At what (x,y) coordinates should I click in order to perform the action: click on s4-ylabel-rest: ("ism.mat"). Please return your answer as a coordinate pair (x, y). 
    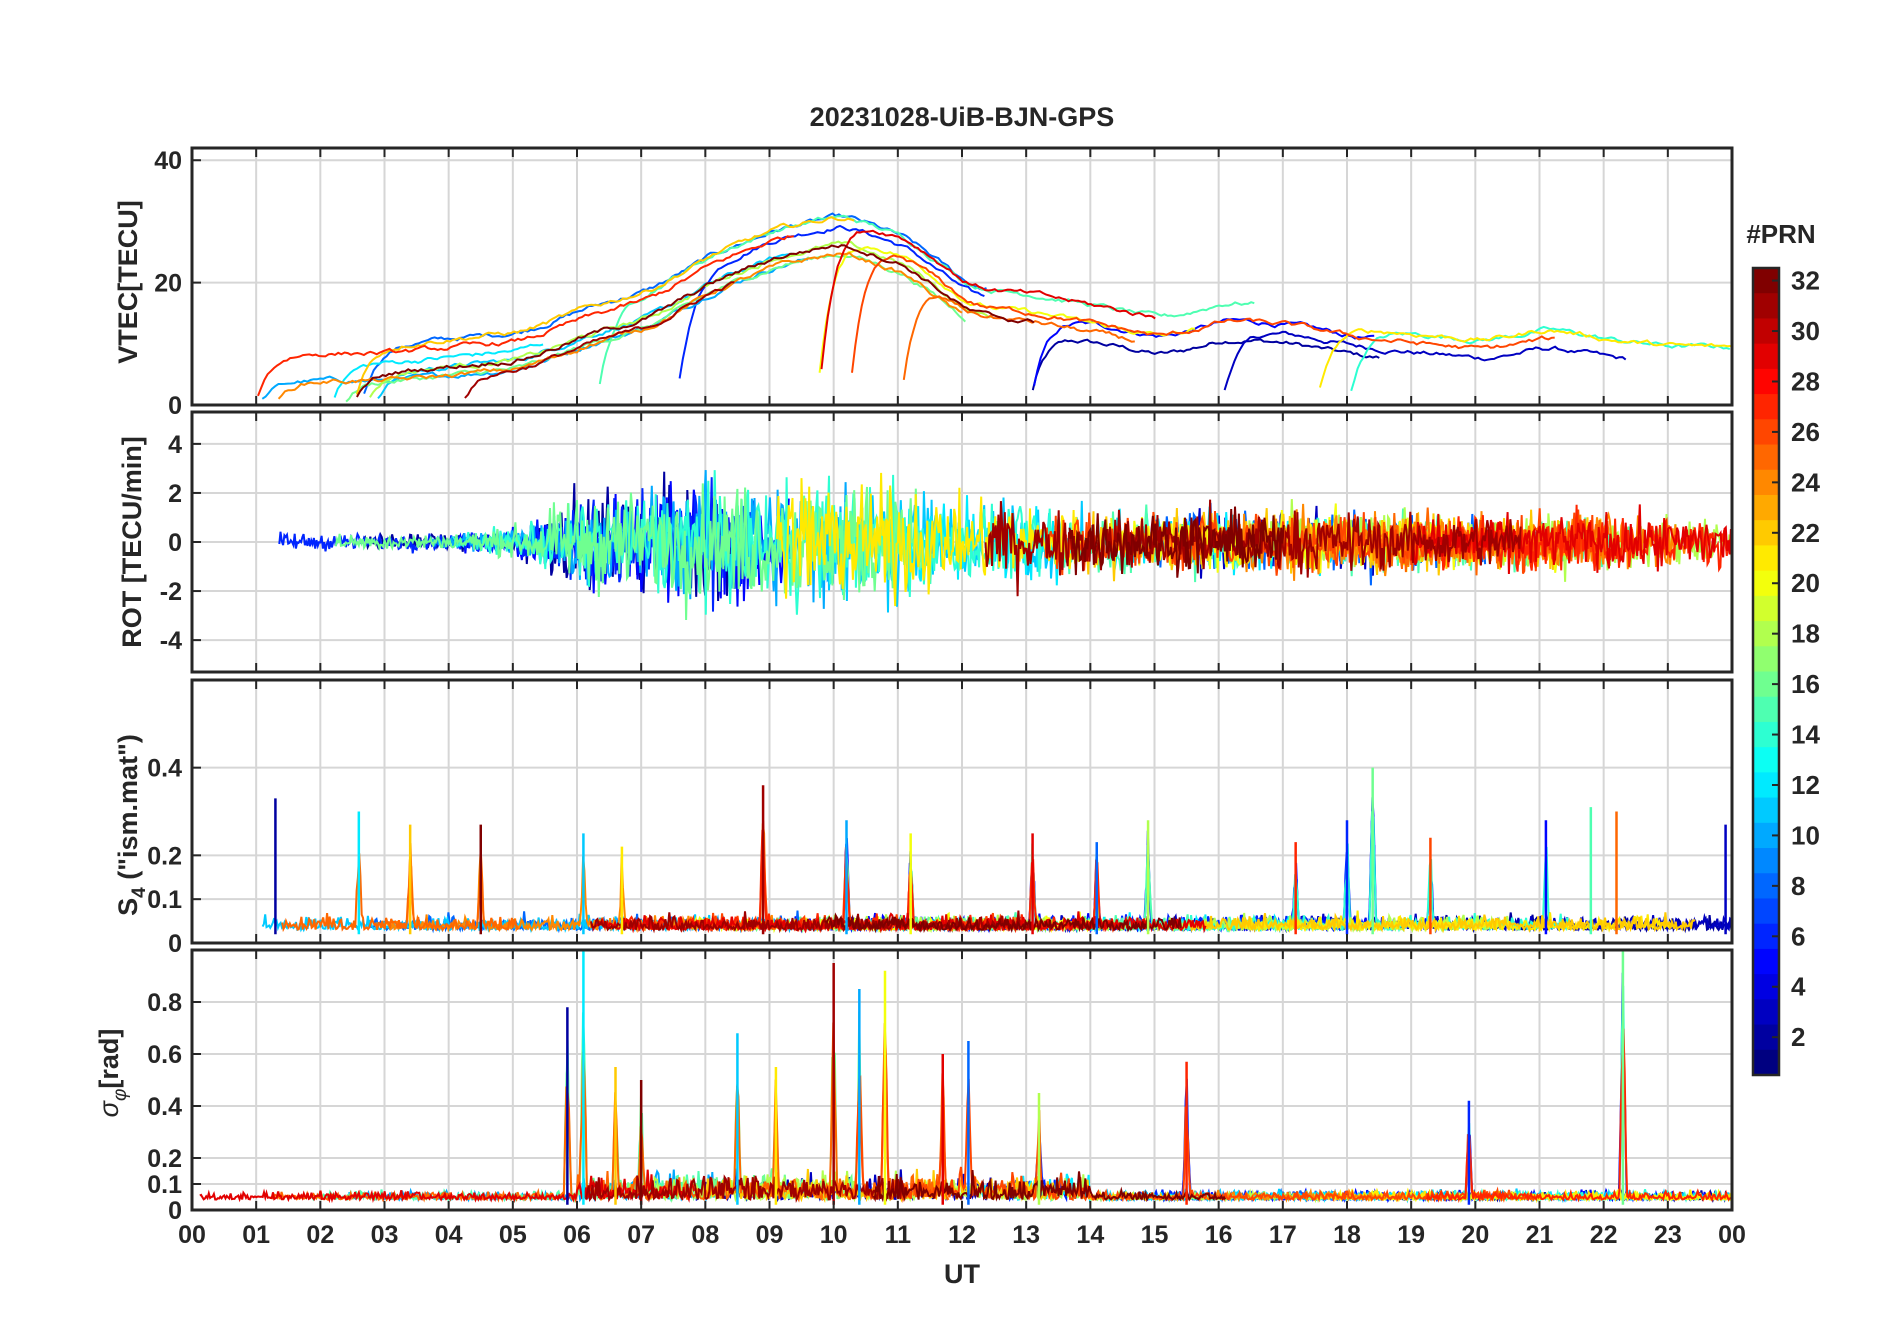
    Looking at the image, I should click on (128, 810).